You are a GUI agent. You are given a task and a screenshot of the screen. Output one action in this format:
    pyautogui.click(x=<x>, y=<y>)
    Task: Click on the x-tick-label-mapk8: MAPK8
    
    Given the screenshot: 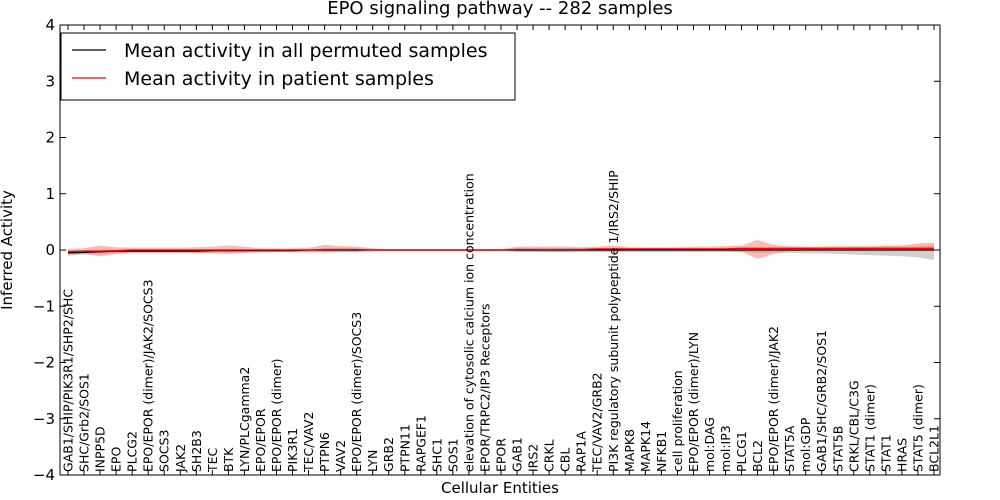 What is the action you would take?
    pyautogui.click(x=629, y=450)
    